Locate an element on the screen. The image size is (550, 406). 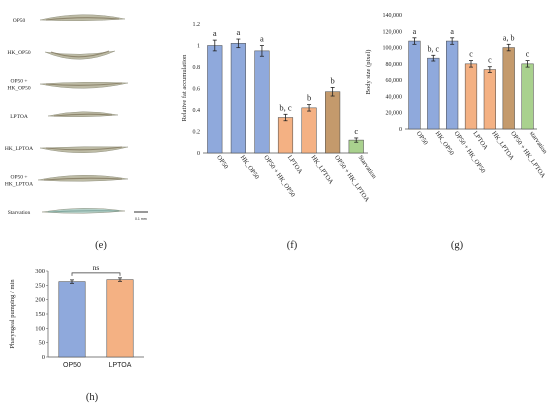
panel-h-y-axis-label: Pharyngeal pumping / min is located at coordinates (12, 314).